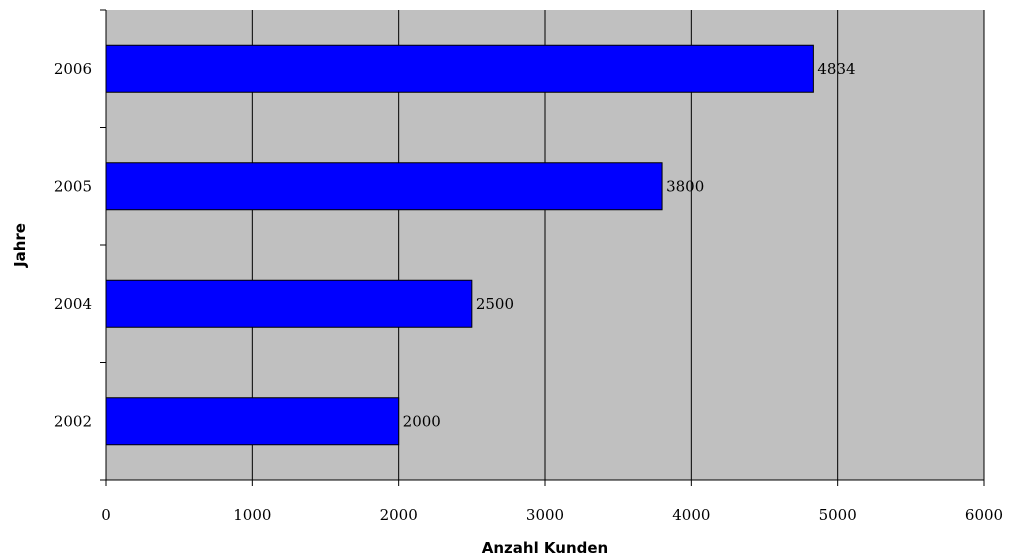 The height and width of the screenshot is (559, 1015). I want to click on data-label-2002: 2000, so click(422, 421).